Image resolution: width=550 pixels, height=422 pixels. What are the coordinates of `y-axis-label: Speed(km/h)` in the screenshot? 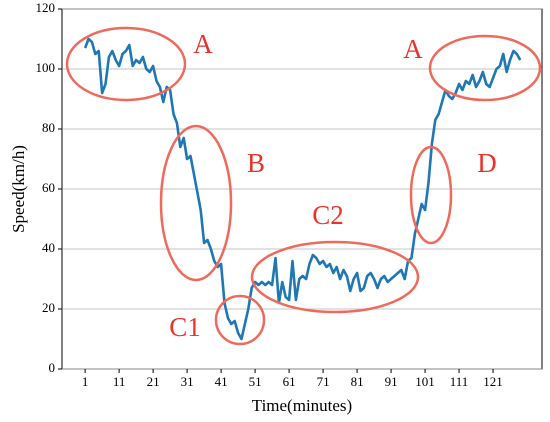 It's located at (18, 189).